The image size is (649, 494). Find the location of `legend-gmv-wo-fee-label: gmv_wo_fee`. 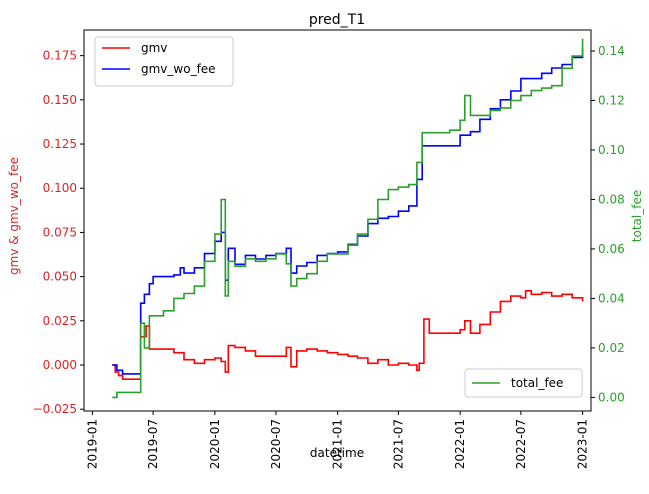

legend-gmv-wo-fee-label: gmv_wo_fee is located at coordinates (178, 69).